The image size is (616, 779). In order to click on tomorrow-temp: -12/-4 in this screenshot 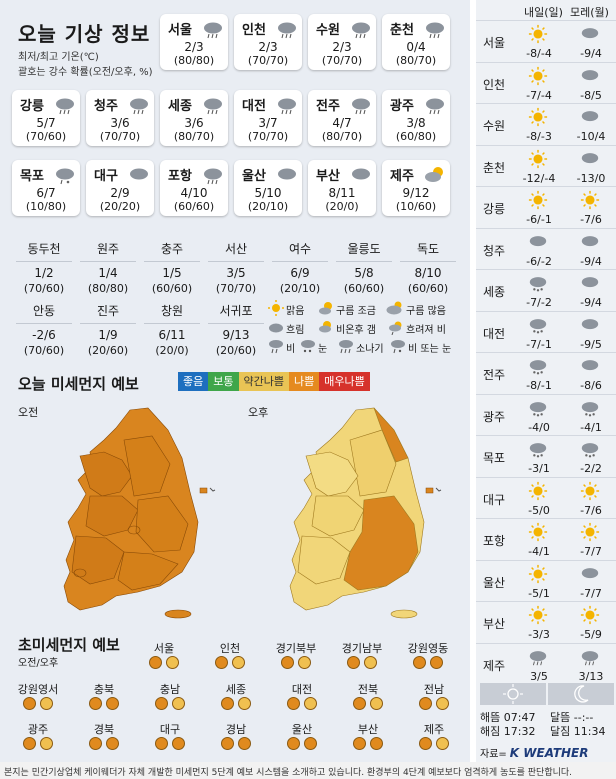, I will do `click(539, 178)`.